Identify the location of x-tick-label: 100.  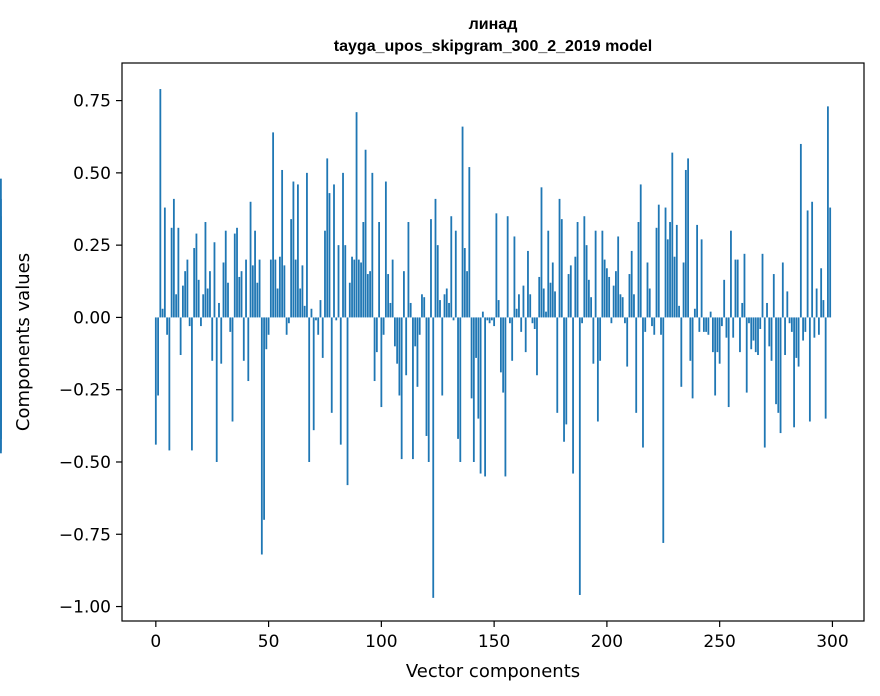
(381, 642).